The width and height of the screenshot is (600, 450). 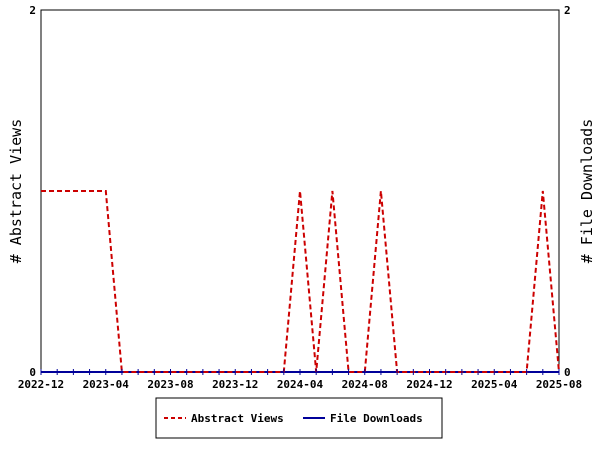 What do you see at coordinates (16, 191) in the screenshot?
I see `y-left-axis-title: # Abstract Views` at bounding box center [16, 191].